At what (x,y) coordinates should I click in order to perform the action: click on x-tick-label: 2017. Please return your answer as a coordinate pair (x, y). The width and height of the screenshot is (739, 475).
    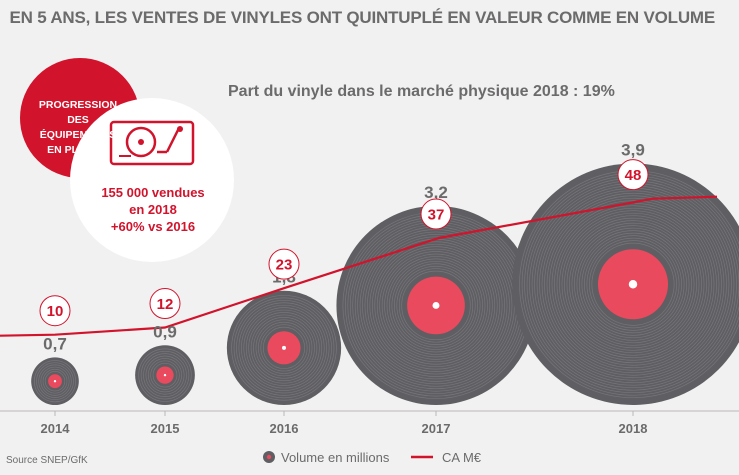
    Looking at the image, I should click on (436, 428).